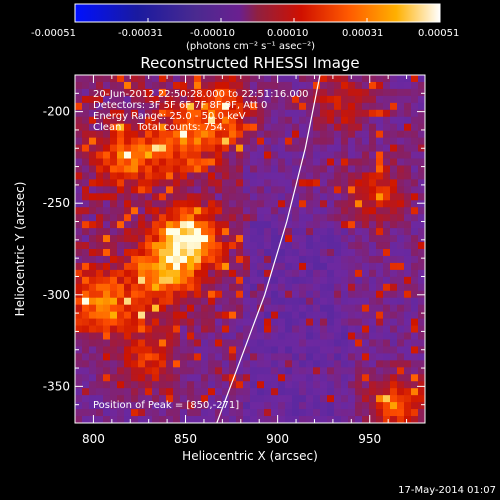  What do you see at coordinates (169, 116) in the screenshot?
I see `annotation-energy-range: Energy Range: 25.0 - 50.0 keV` at bounding box center [169, 116].